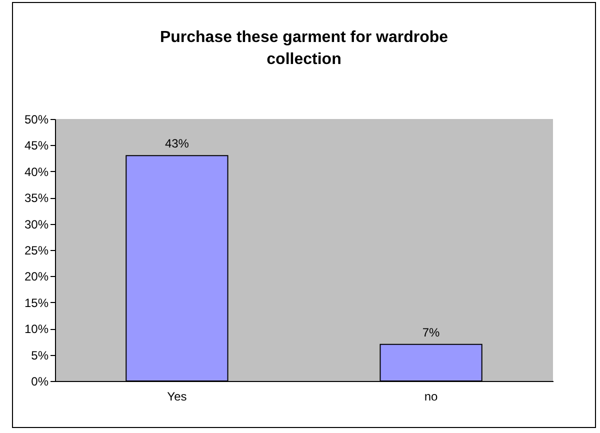 This screenshot has height=433, width=600. What do you see at coordinates (177, 397) in the screenshot?
I see `x-tick-label: Yes` at bounding box center [177, 397].